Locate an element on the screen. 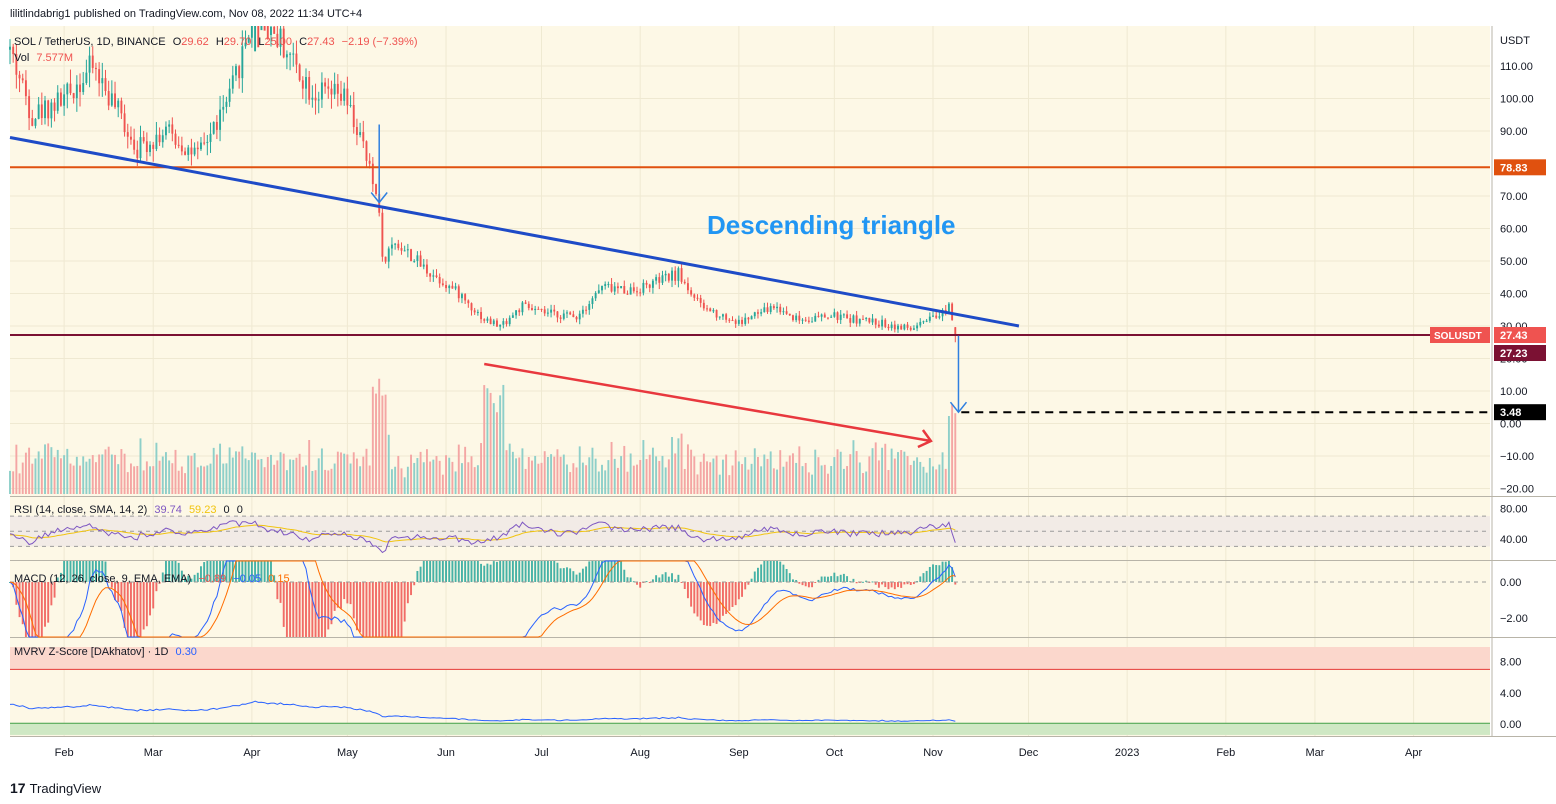 The width and height of the screenshot is (1556, 804). symbol-label: SOL / TetherUS, 1D, BINANCE is located at coordinates (90, 42).